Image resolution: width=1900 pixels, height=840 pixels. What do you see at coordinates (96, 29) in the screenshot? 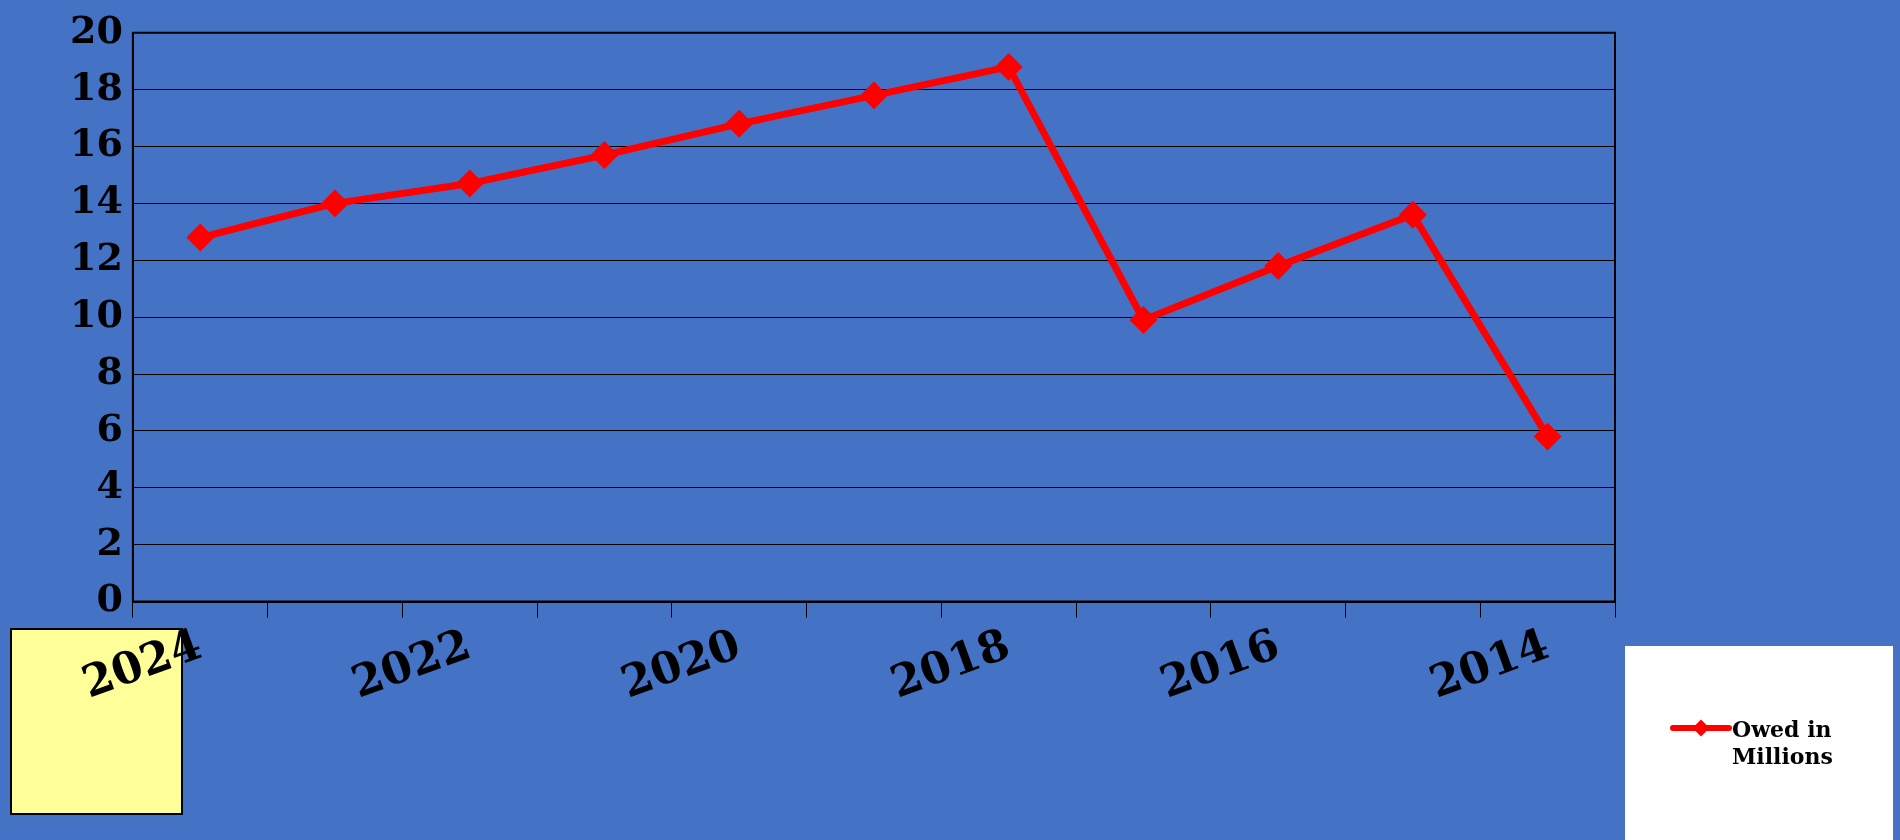
I see `y-tick-label: 20` at bounding box center [96, 29].